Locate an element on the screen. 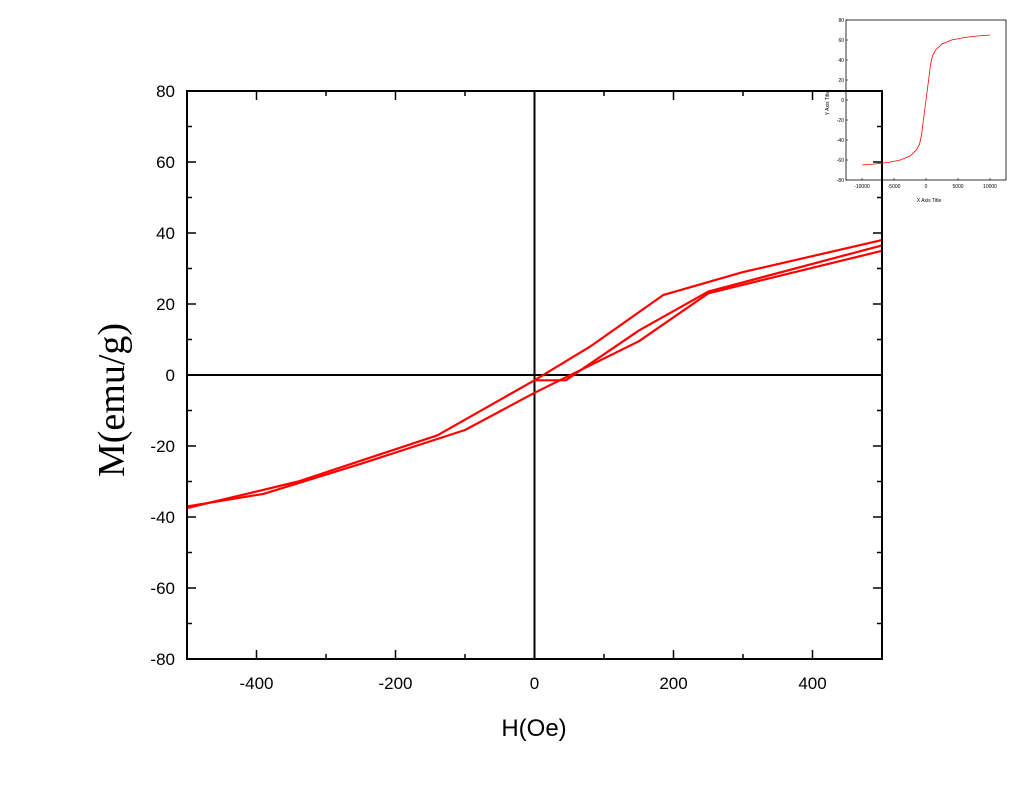  y-tick-label: 60 is located at coordinates (165, 162).